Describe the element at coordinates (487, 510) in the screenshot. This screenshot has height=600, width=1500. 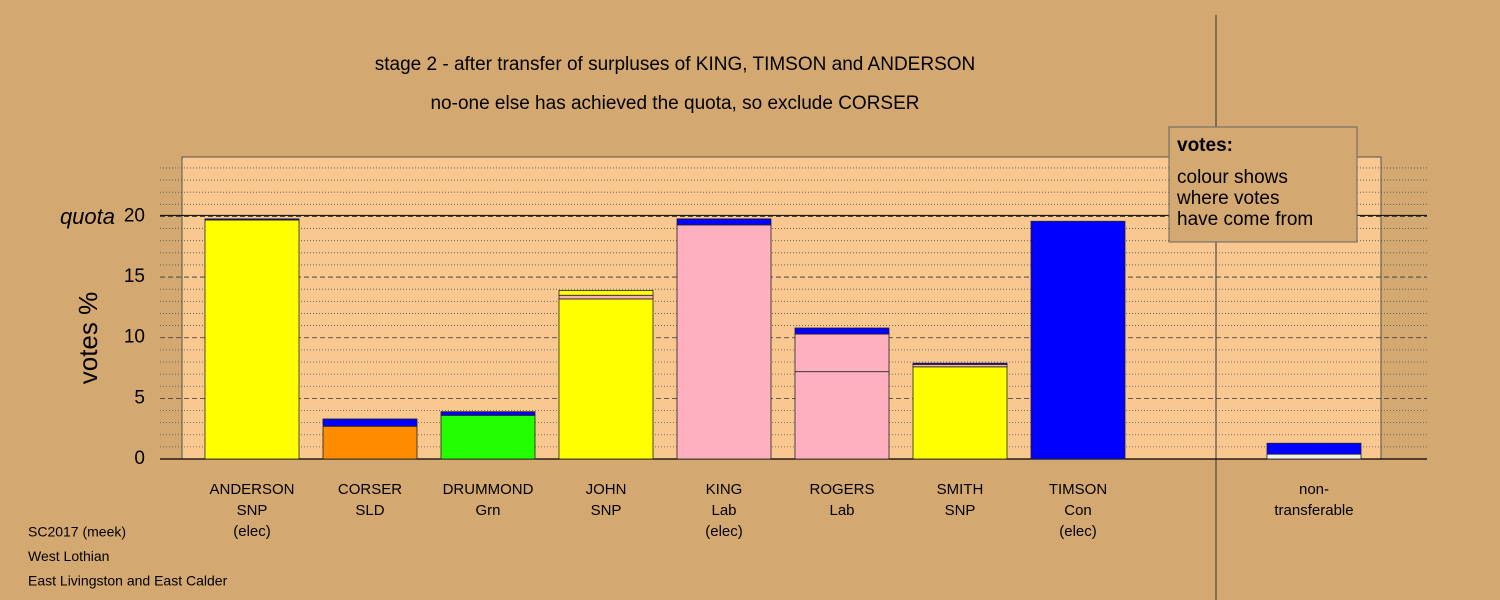
I see `x-tick-label: Grn` at that location.